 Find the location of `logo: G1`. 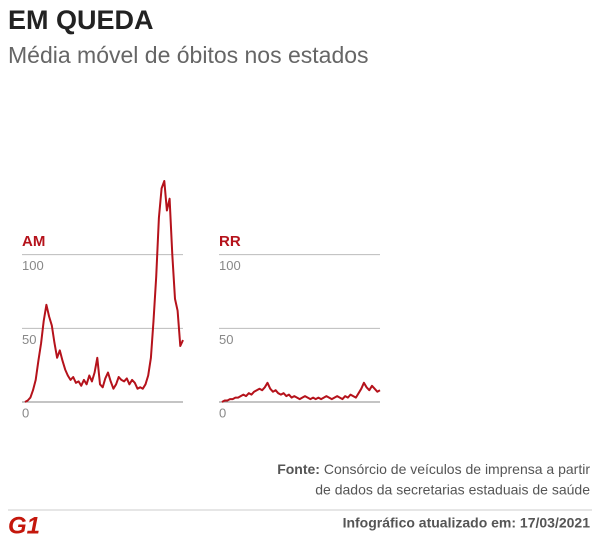

logo: G1 is located at coordinates (24, 525).